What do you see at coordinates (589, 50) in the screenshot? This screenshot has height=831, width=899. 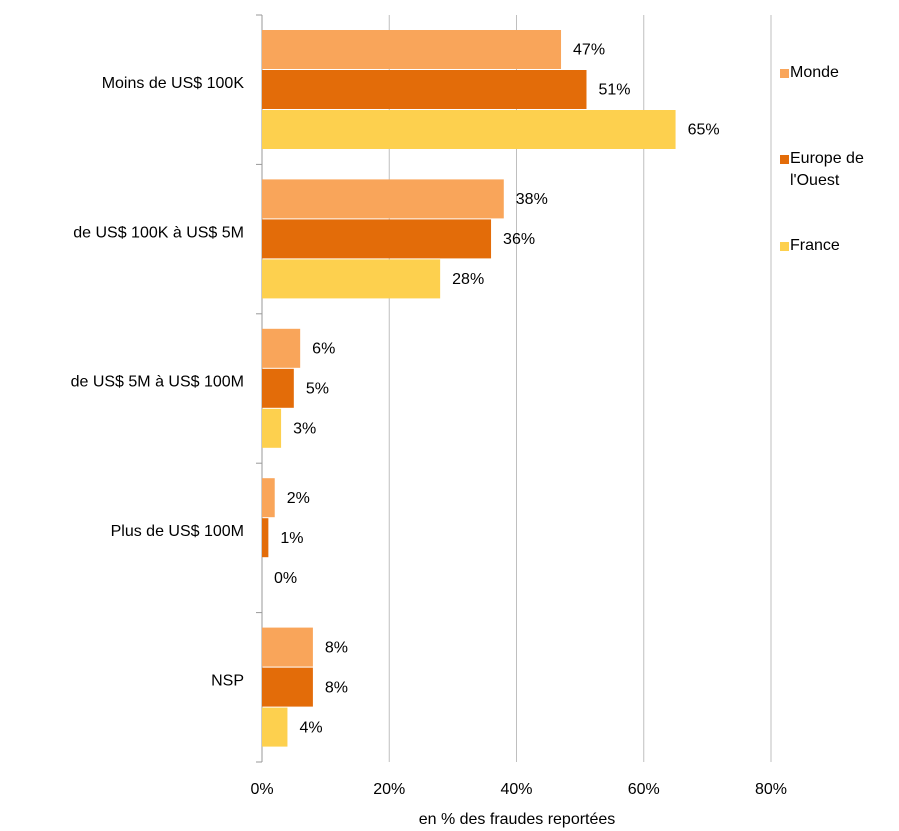 I see `data-label: 47%` at bounding box center [589, 50].